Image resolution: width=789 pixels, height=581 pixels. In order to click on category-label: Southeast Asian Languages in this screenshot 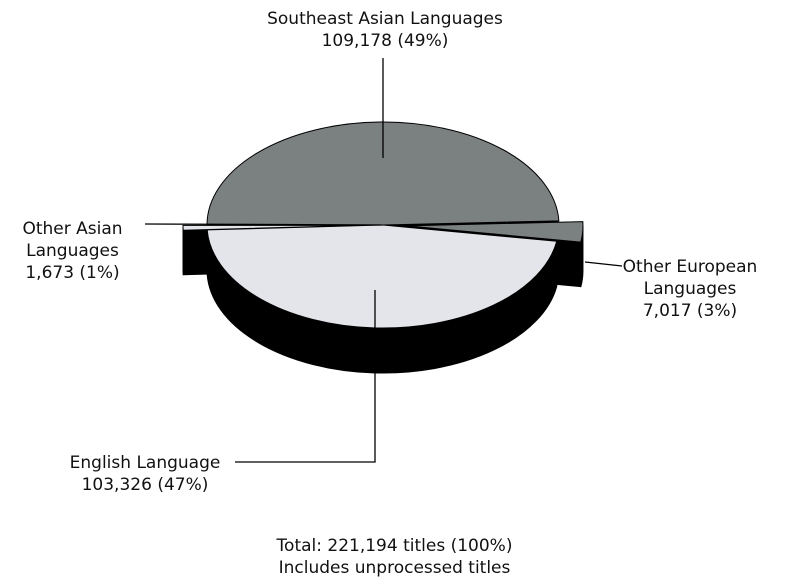, I will do `click(385, 19)`.